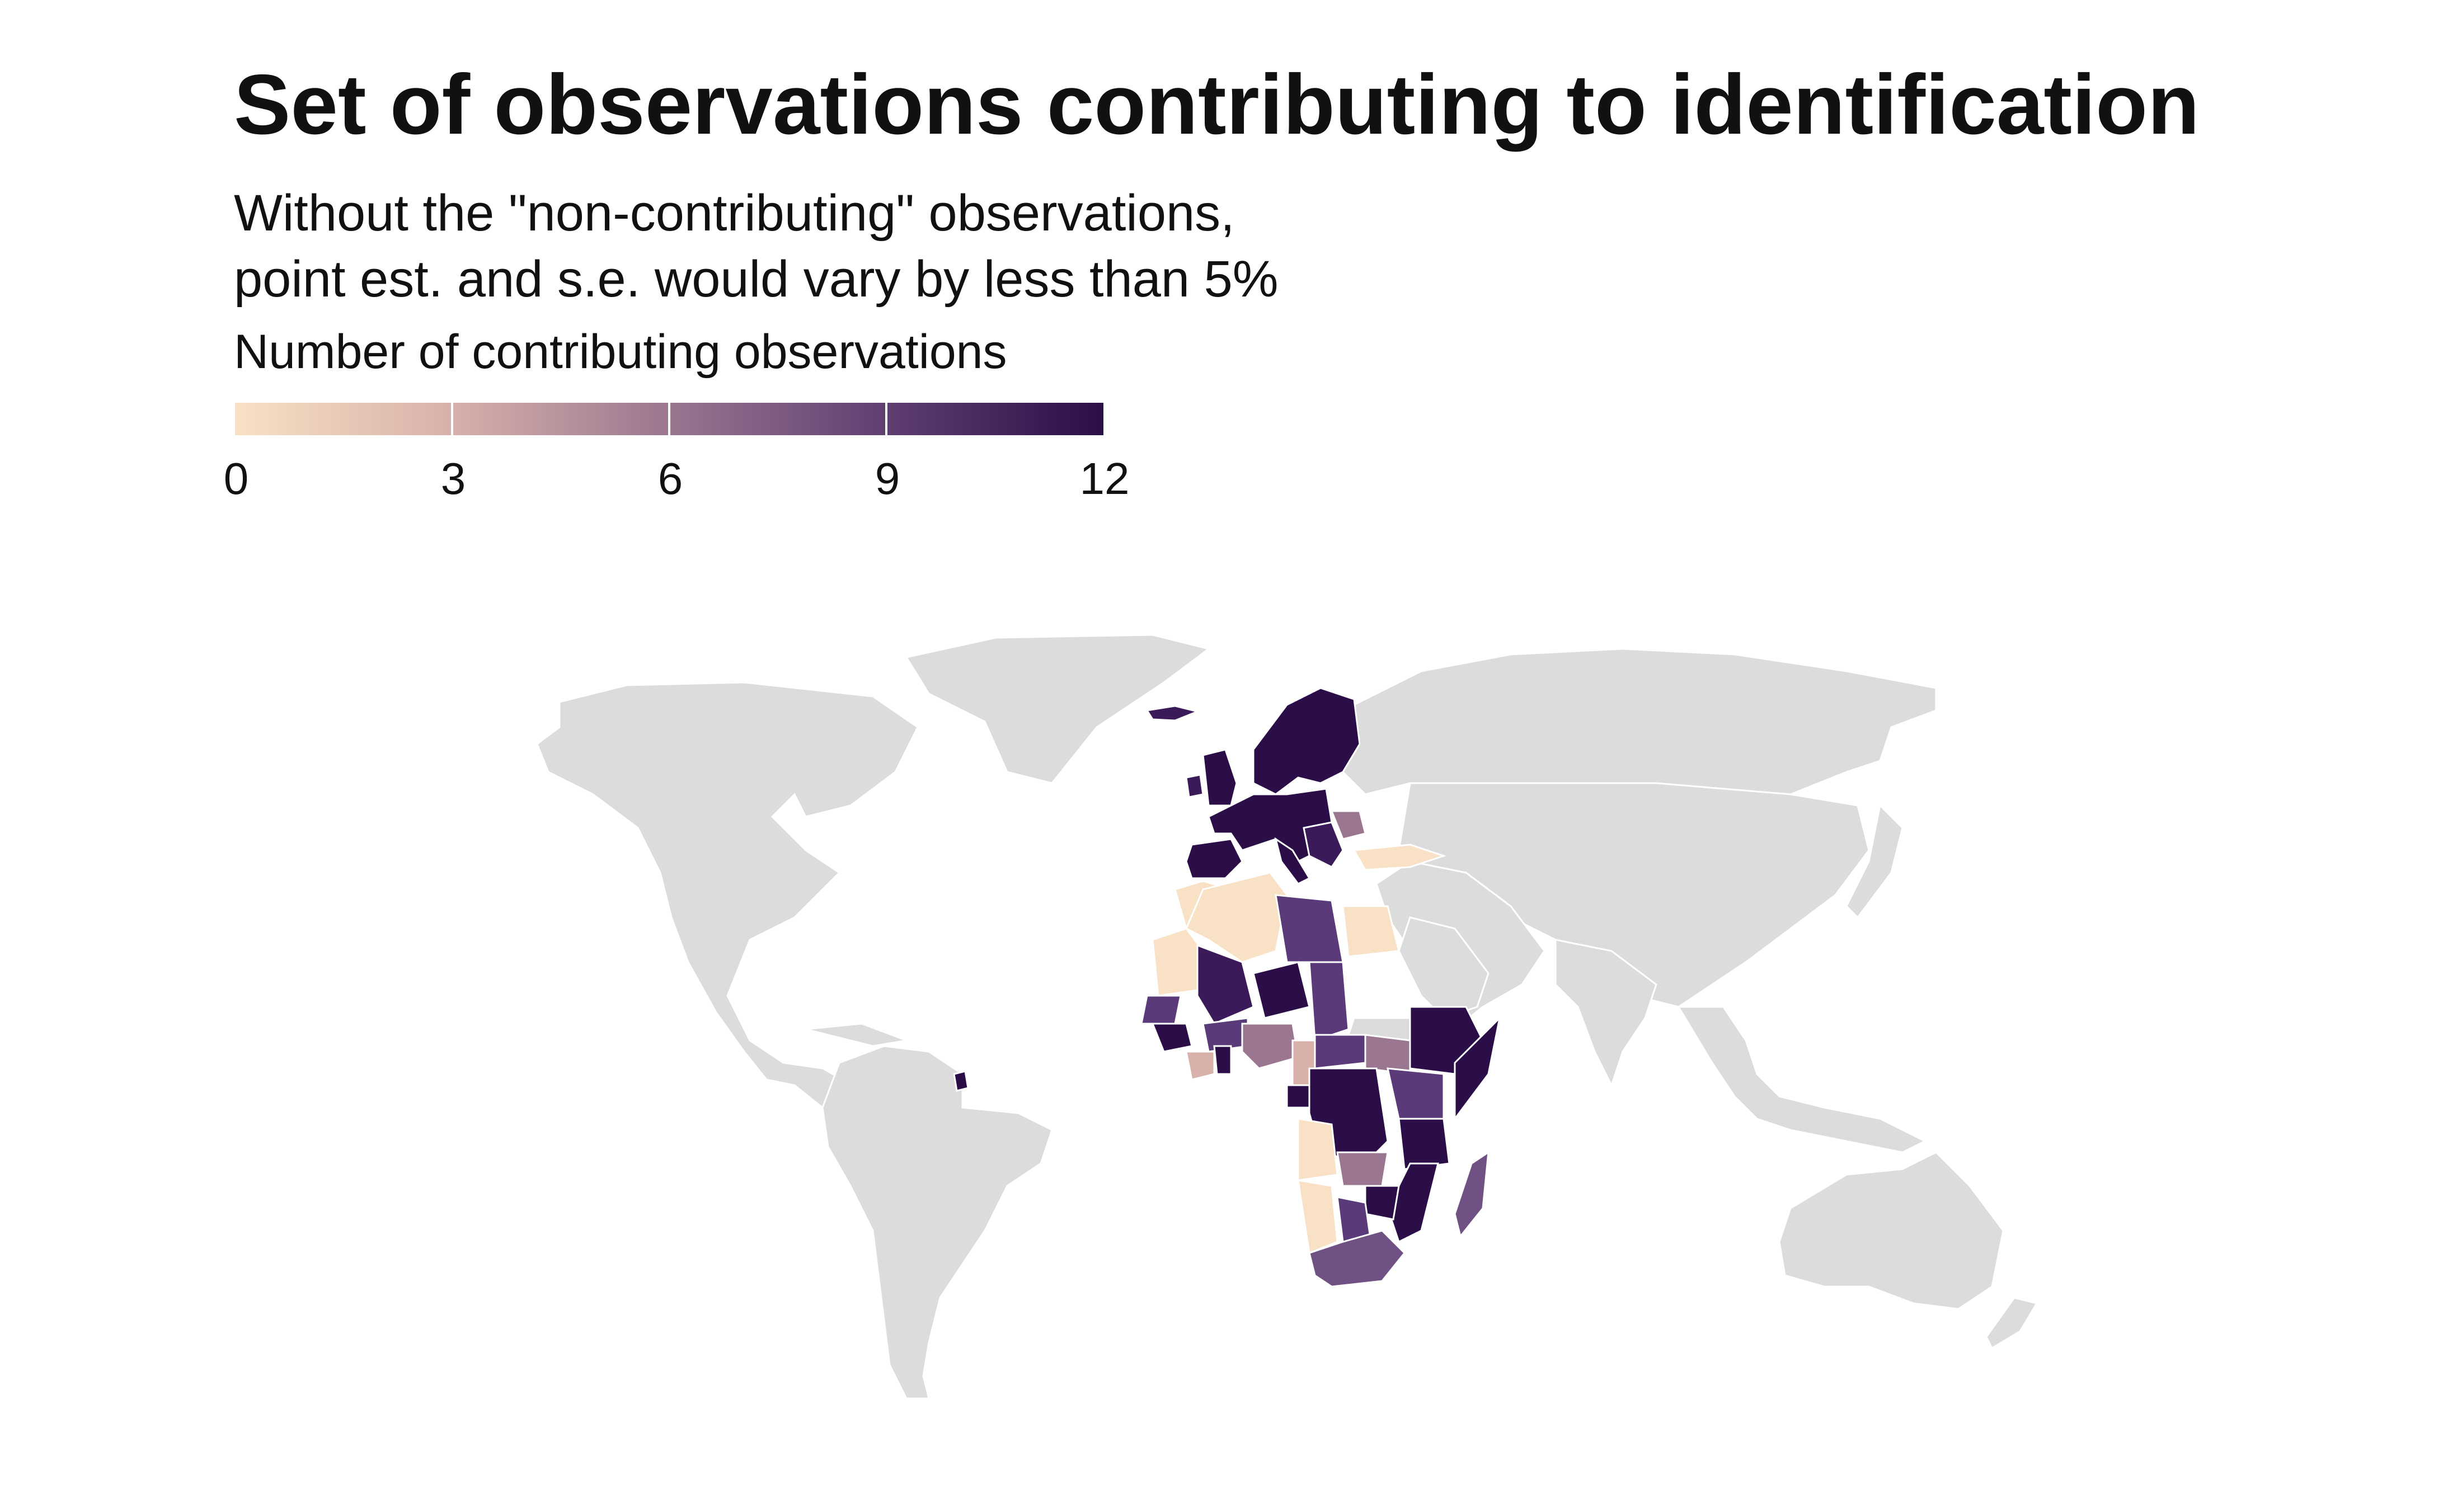  Describe the element at coordinates (727, 898) in the screenshot. I see `north-america` at that location.